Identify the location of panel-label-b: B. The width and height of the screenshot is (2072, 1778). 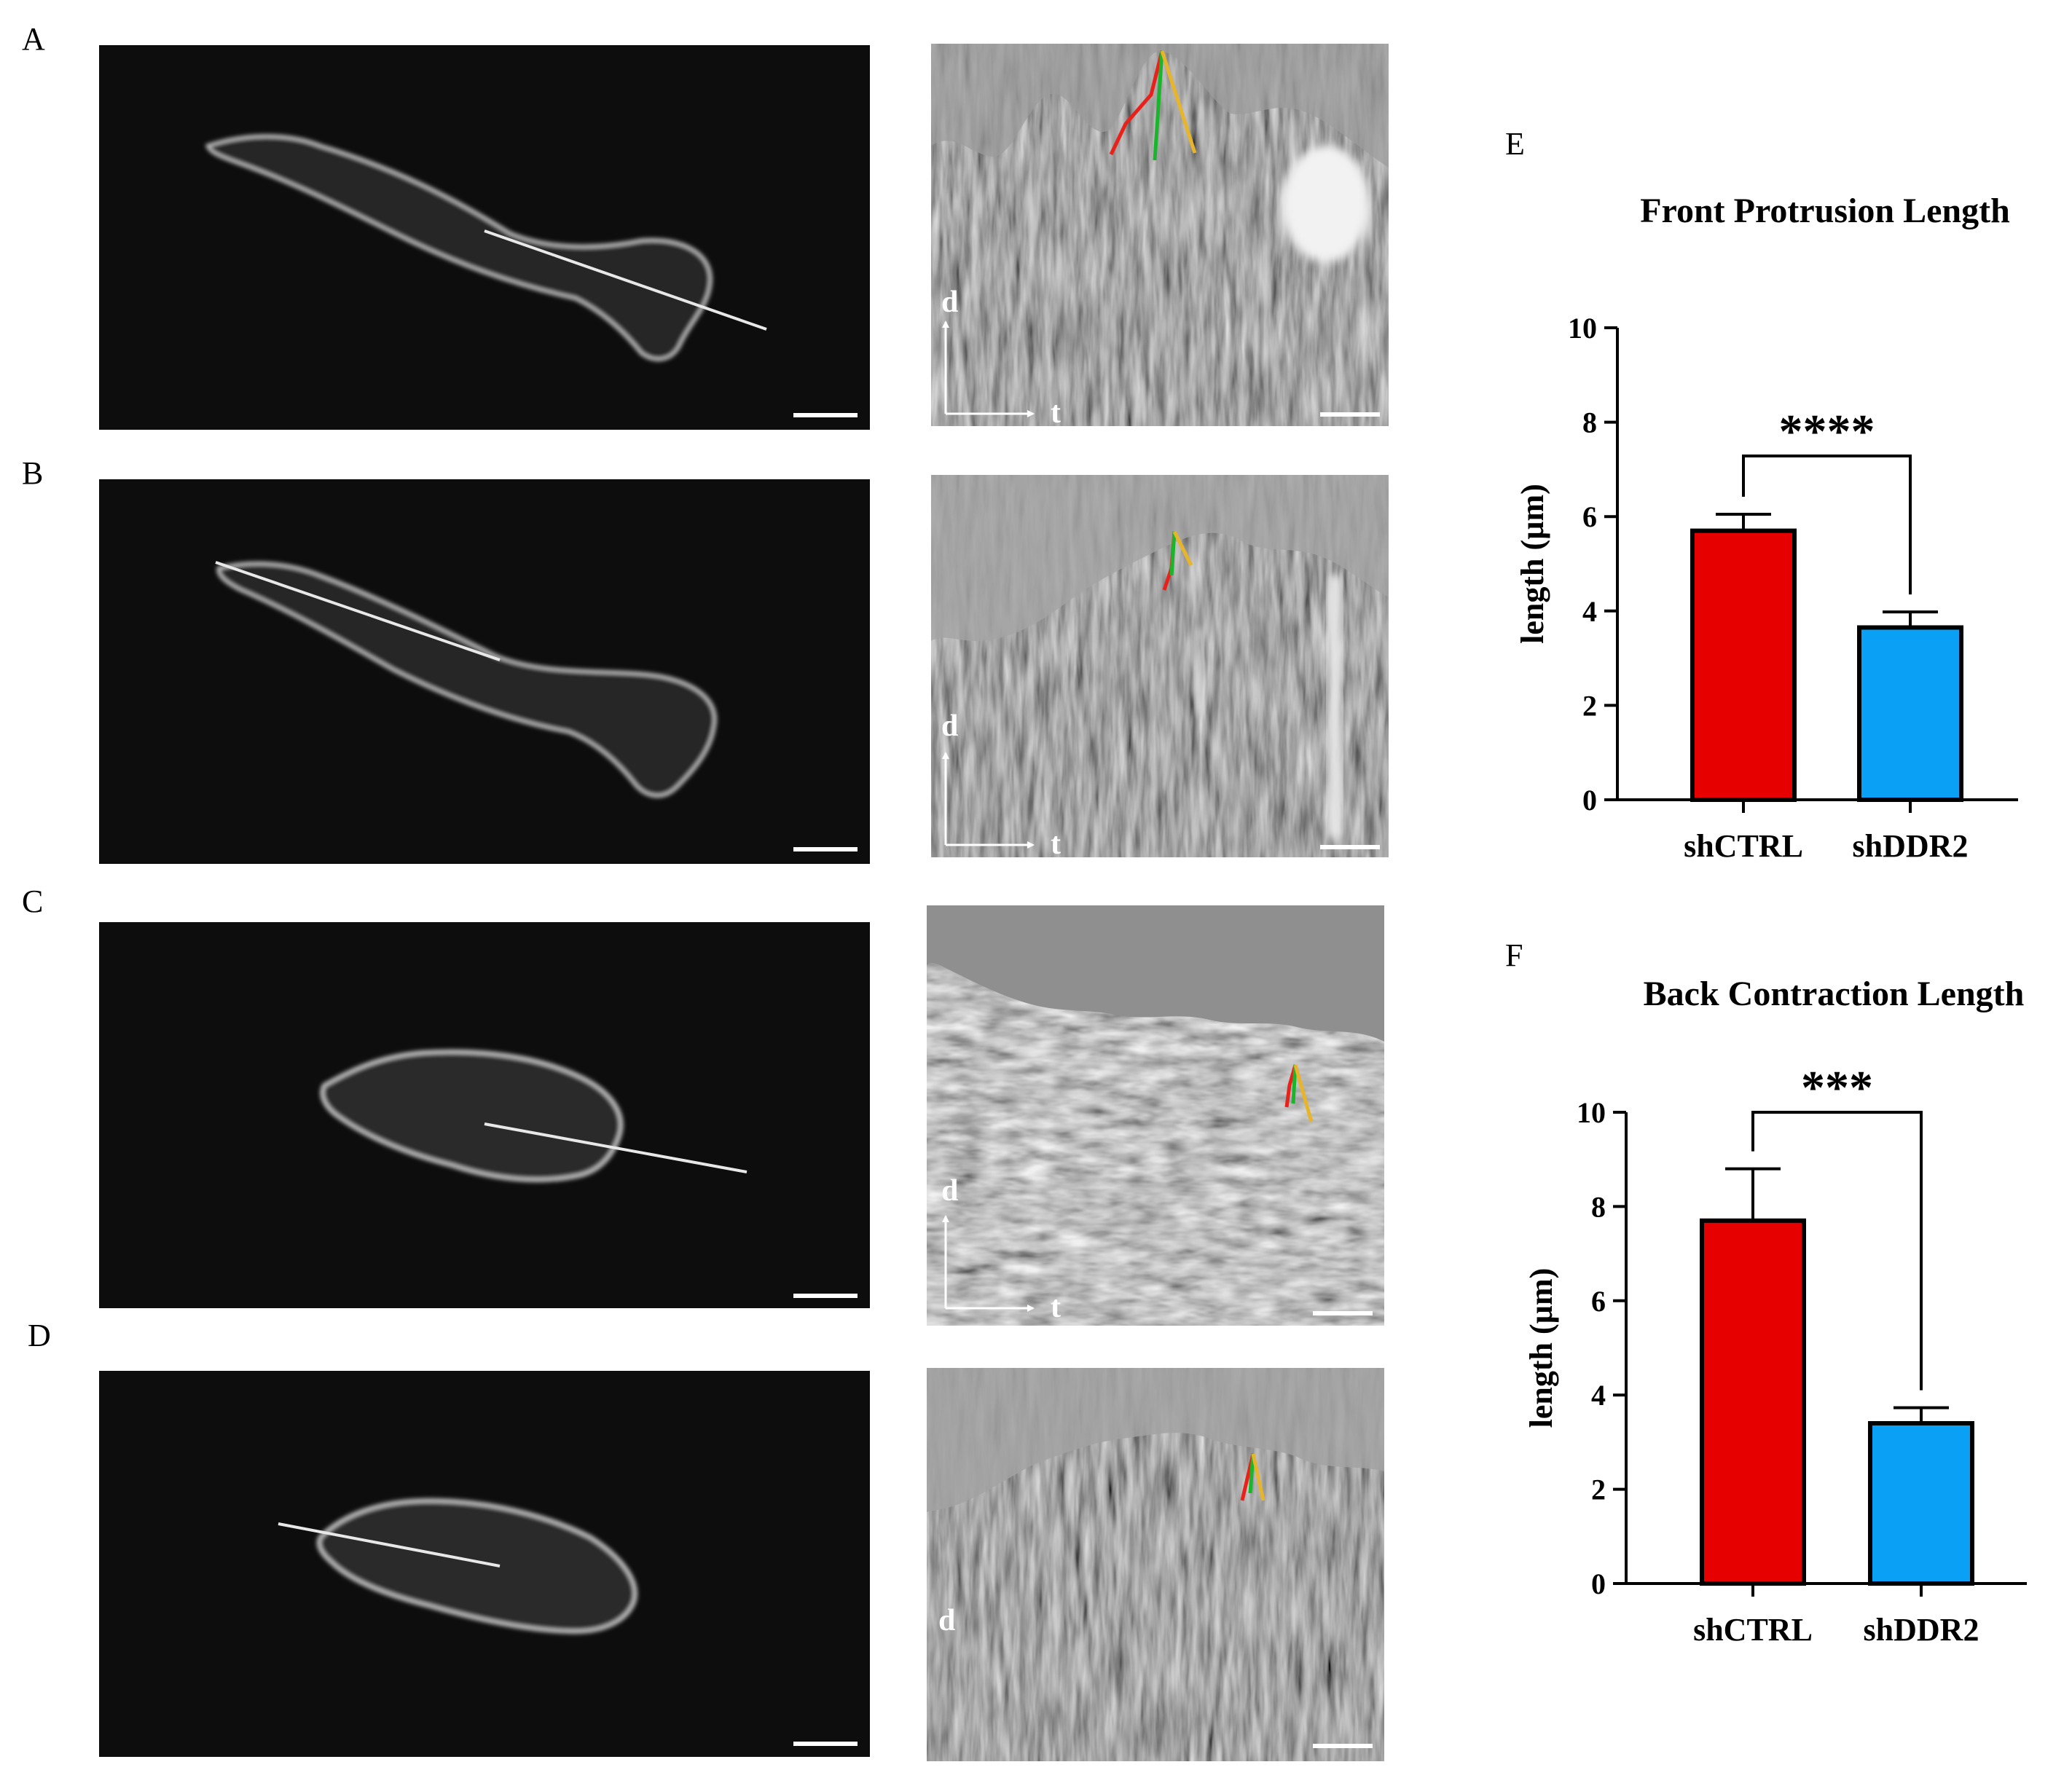
(33, 473).